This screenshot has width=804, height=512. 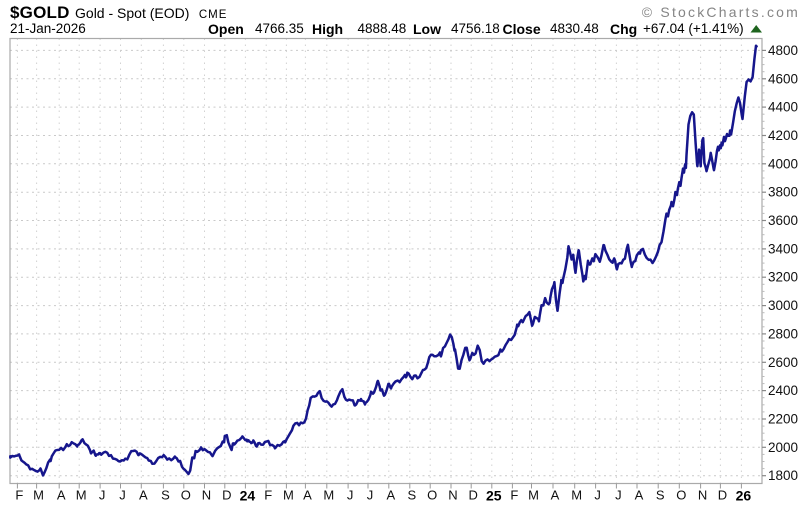 I want to click on svg-text: 3000, so click(x=783, y=305).